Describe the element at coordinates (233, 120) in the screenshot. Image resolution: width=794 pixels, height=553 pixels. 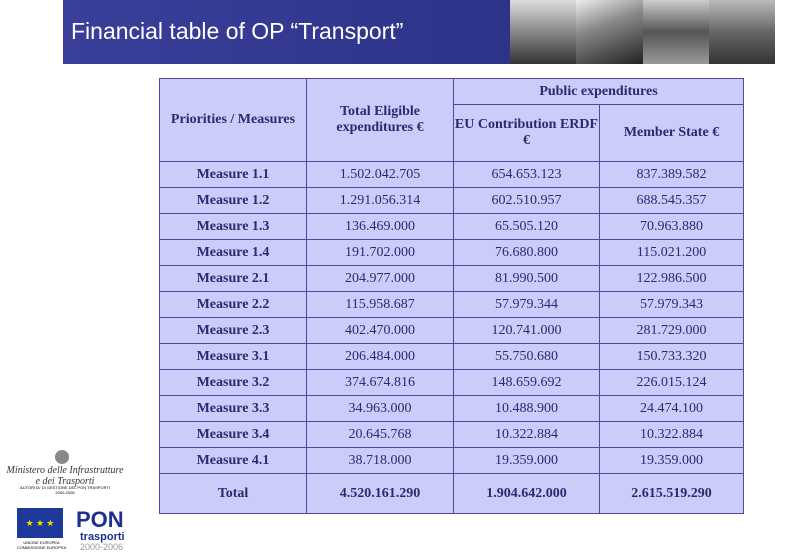
I see `header-priorities: Priorities / Measures` at that location.